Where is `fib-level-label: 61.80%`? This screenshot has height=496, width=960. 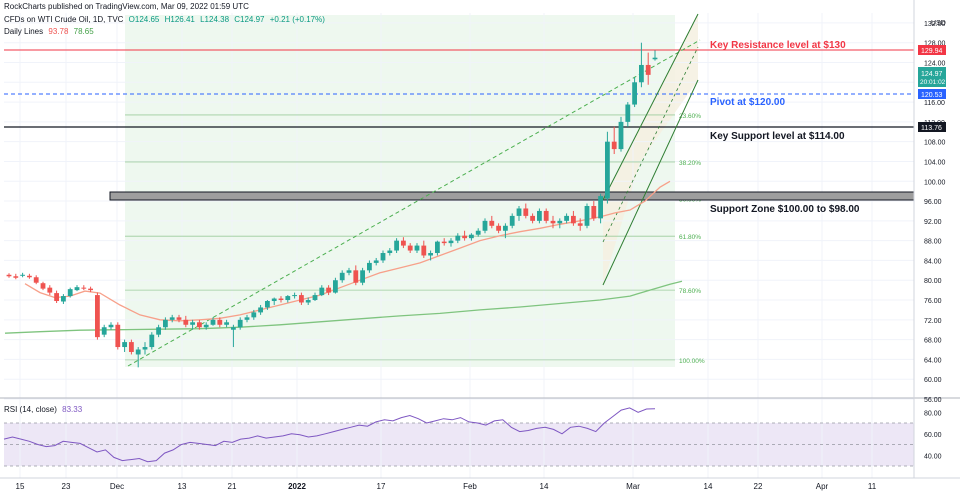
fib-level-label: 61.80% is located at coordinates (690, 237).